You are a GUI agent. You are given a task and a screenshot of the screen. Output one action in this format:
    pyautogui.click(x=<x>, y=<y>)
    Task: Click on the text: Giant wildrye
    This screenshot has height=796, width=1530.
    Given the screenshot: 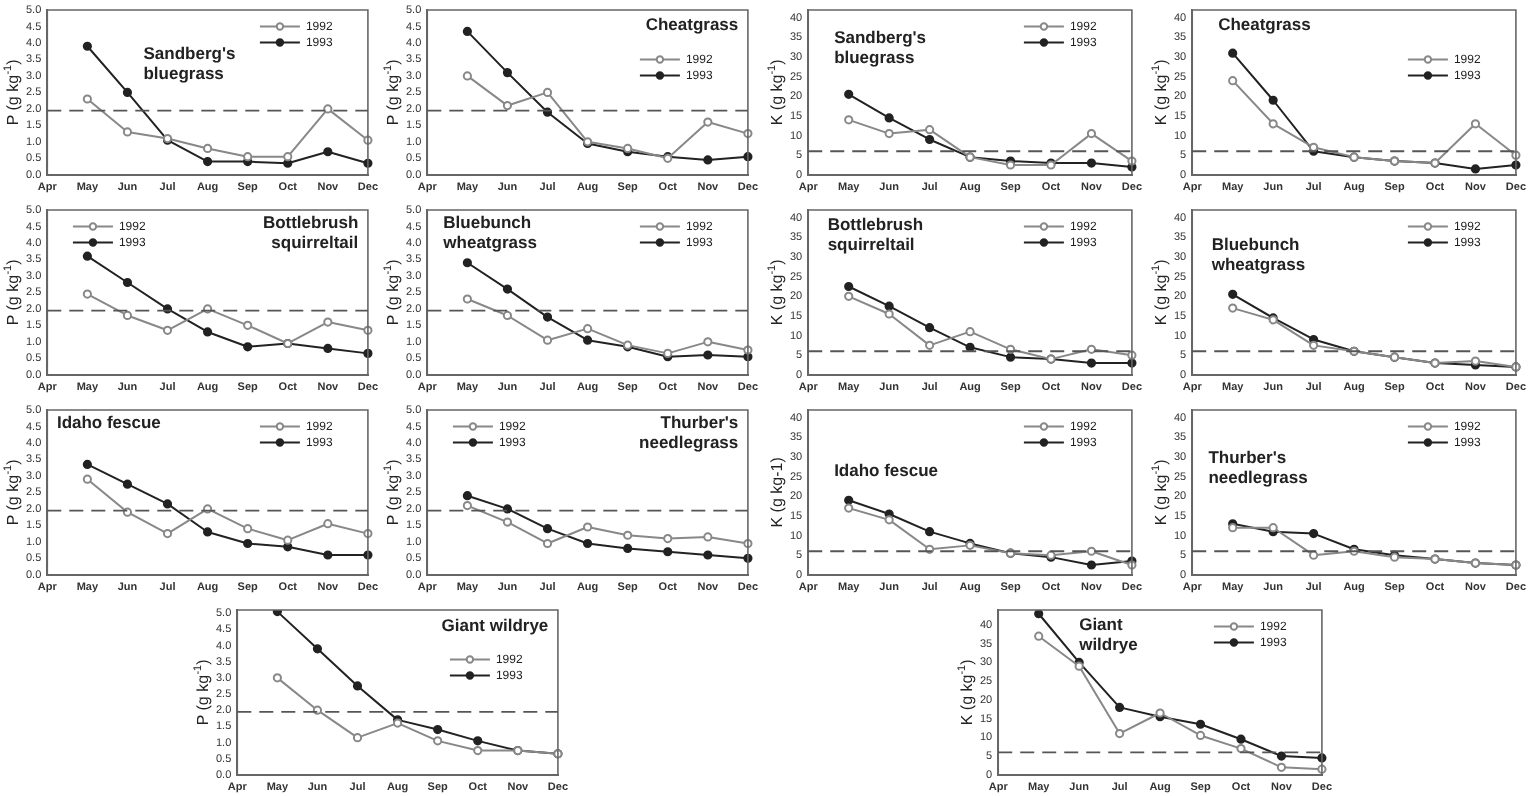 What is the action you would take?
    pyautogui.click(x=1108, y=633)
    